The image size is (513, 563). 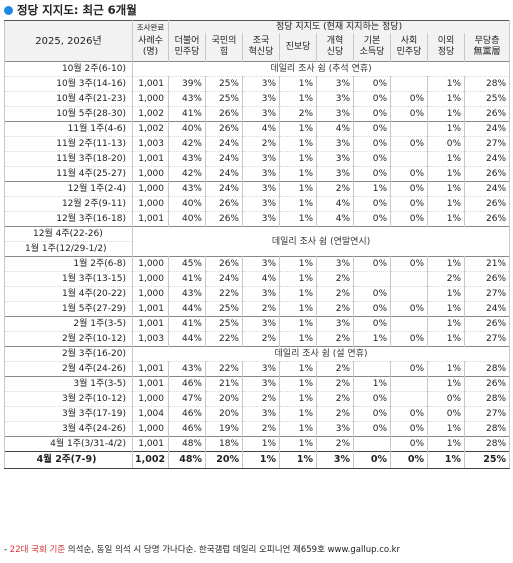 I want to click on period-label: 12월 3주(16-18), so click(x=68, y=219).